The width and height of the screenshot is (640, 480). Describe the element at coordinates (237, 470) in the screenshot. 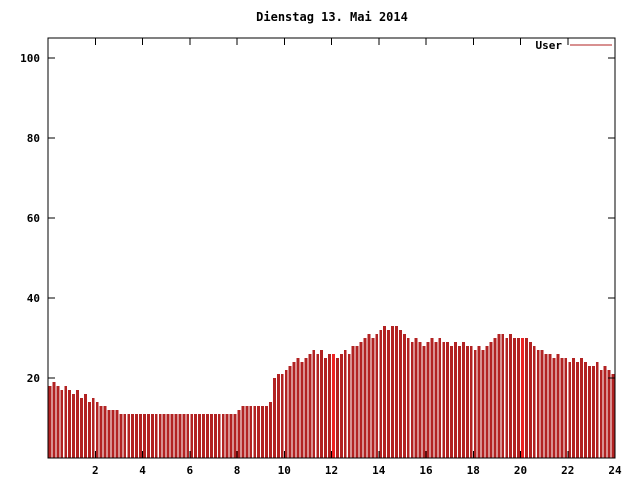

I see `x-tick-label: 8` at that location.